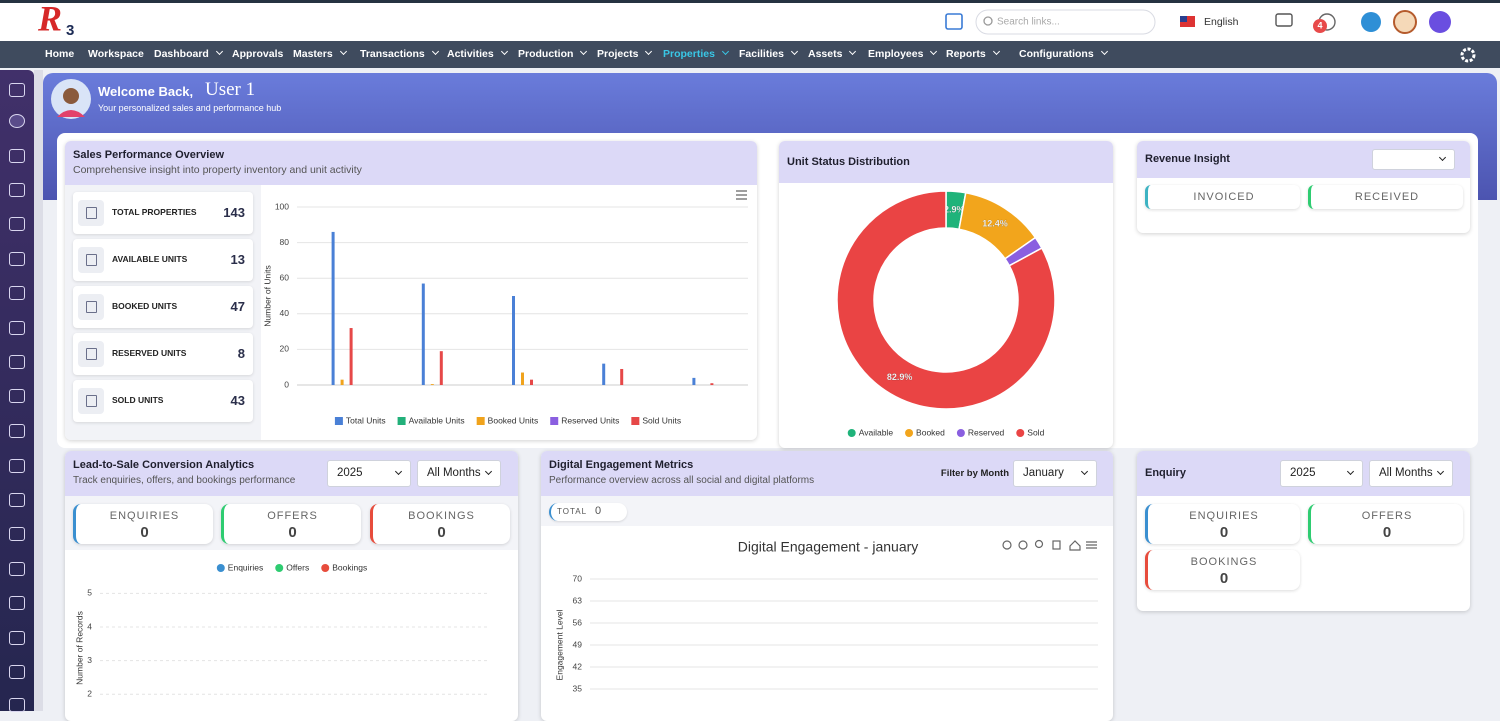 The width and height of the screenshot is (1500, 721). What do you see at coordinates (17, 90) in the screenshot?
I see `menu-toggle` at bounding box center [17, 90].